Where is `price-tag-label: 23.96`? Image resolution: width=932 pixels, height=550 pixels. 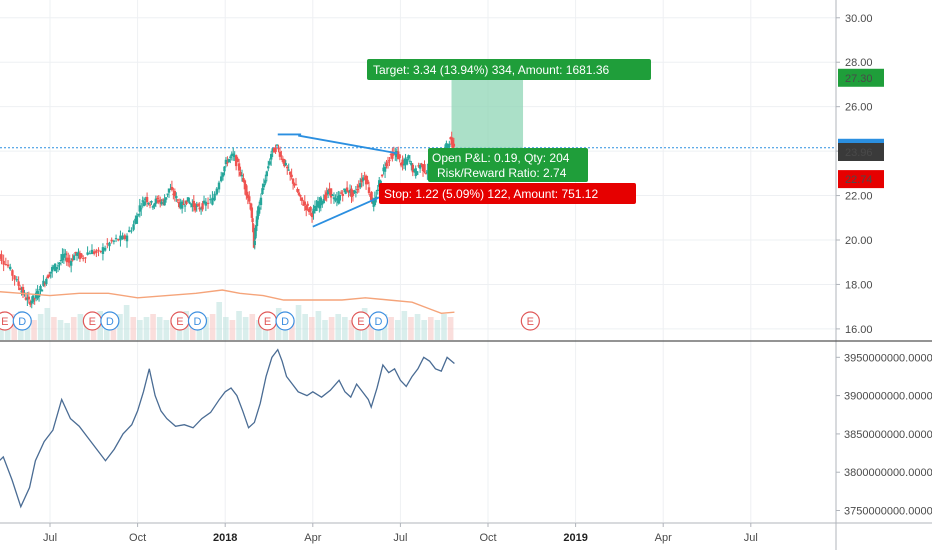
price-tag-label: 23.96 is located at coordinates (859, 153).